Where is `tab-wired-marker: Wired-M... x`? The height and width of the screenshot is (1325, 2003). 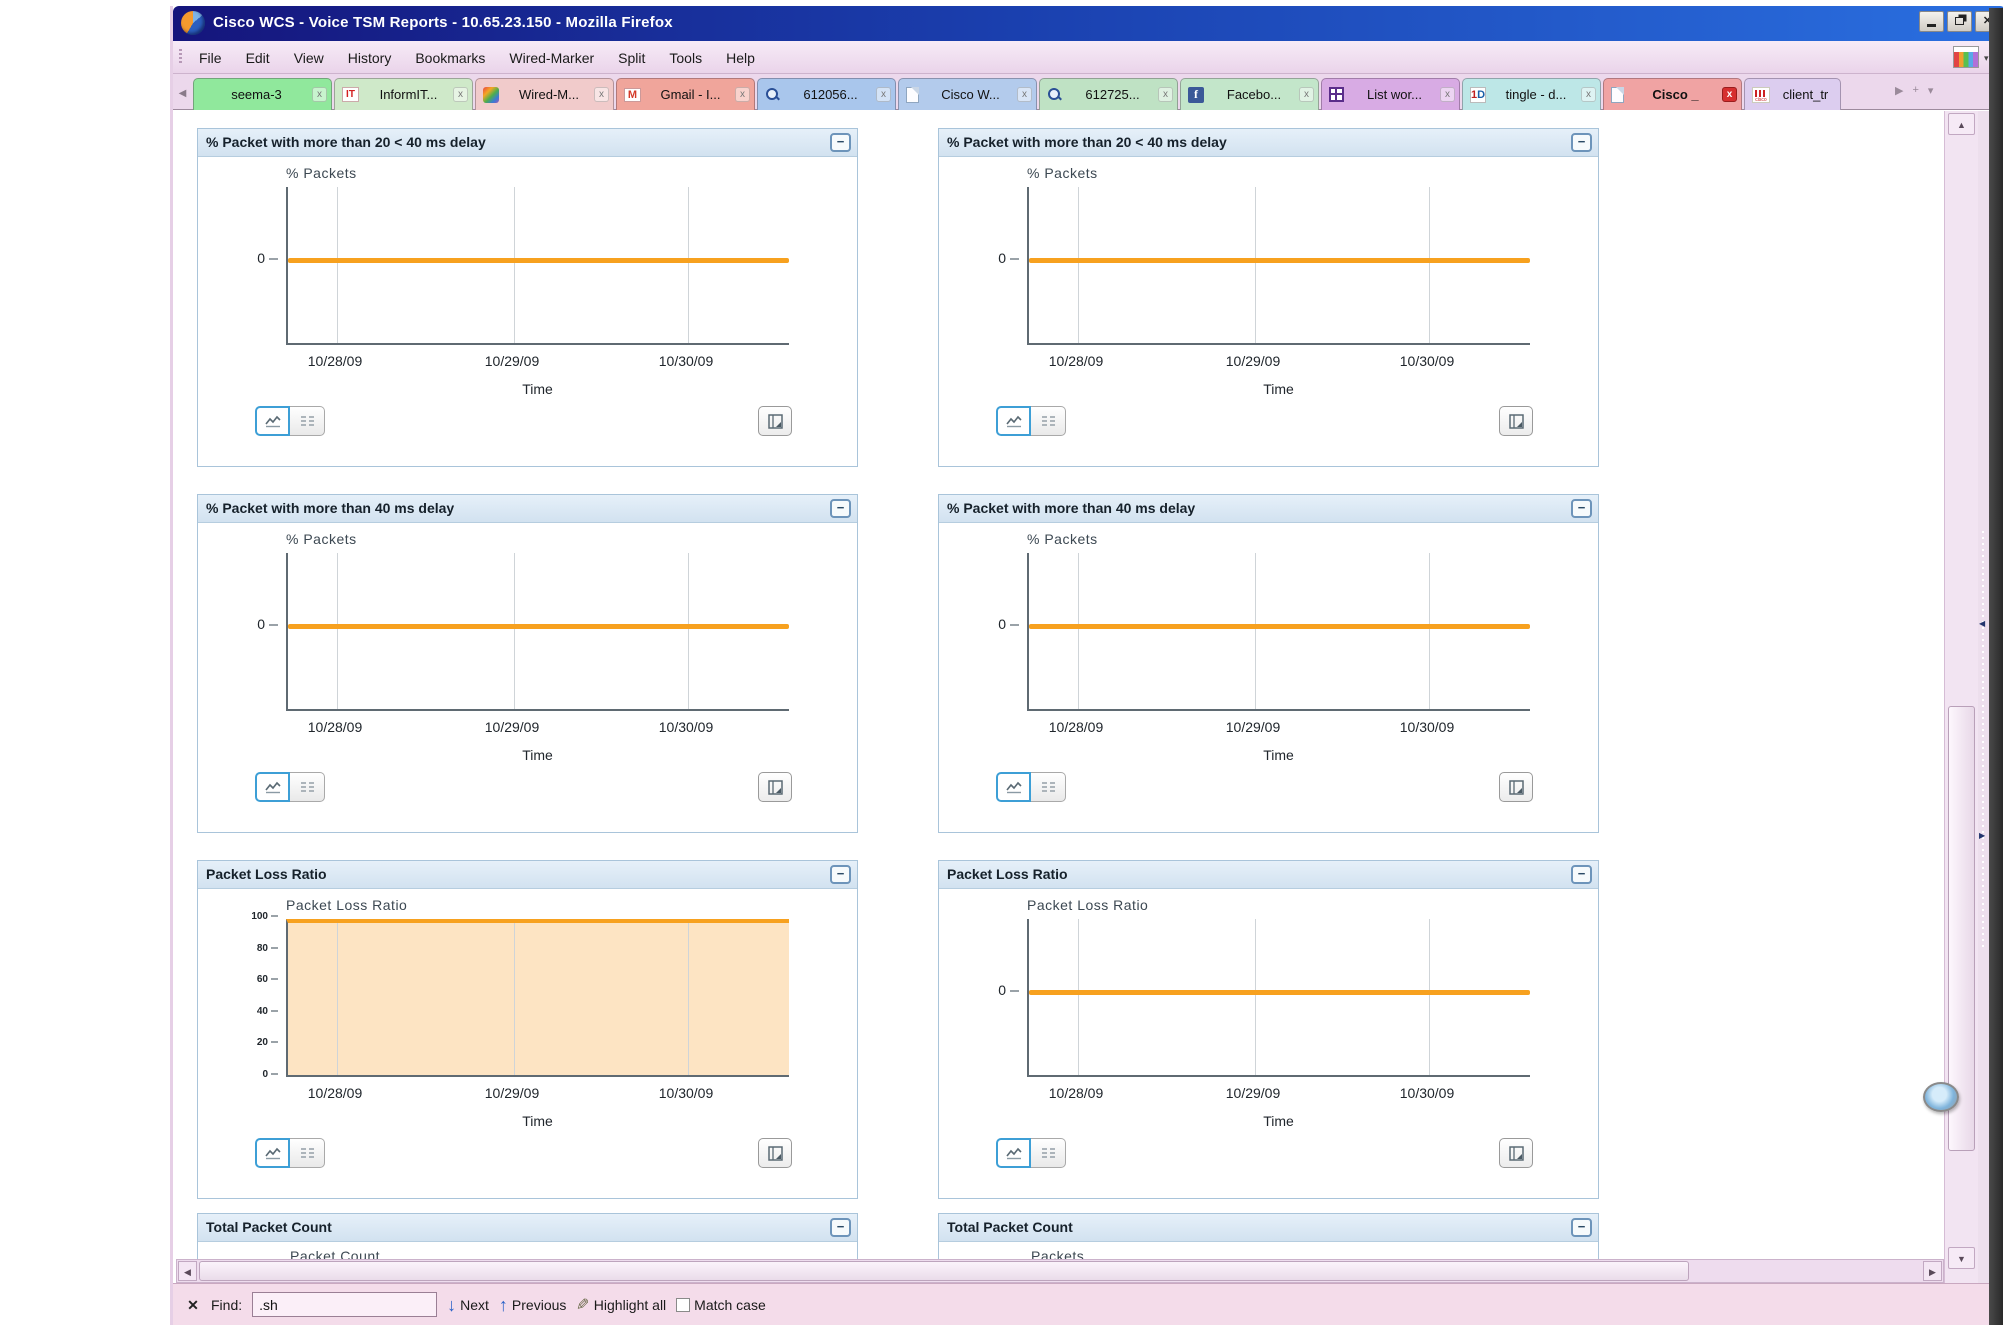 tab-wired-marker: Wired-M... x is located at coordinates (544, 94).